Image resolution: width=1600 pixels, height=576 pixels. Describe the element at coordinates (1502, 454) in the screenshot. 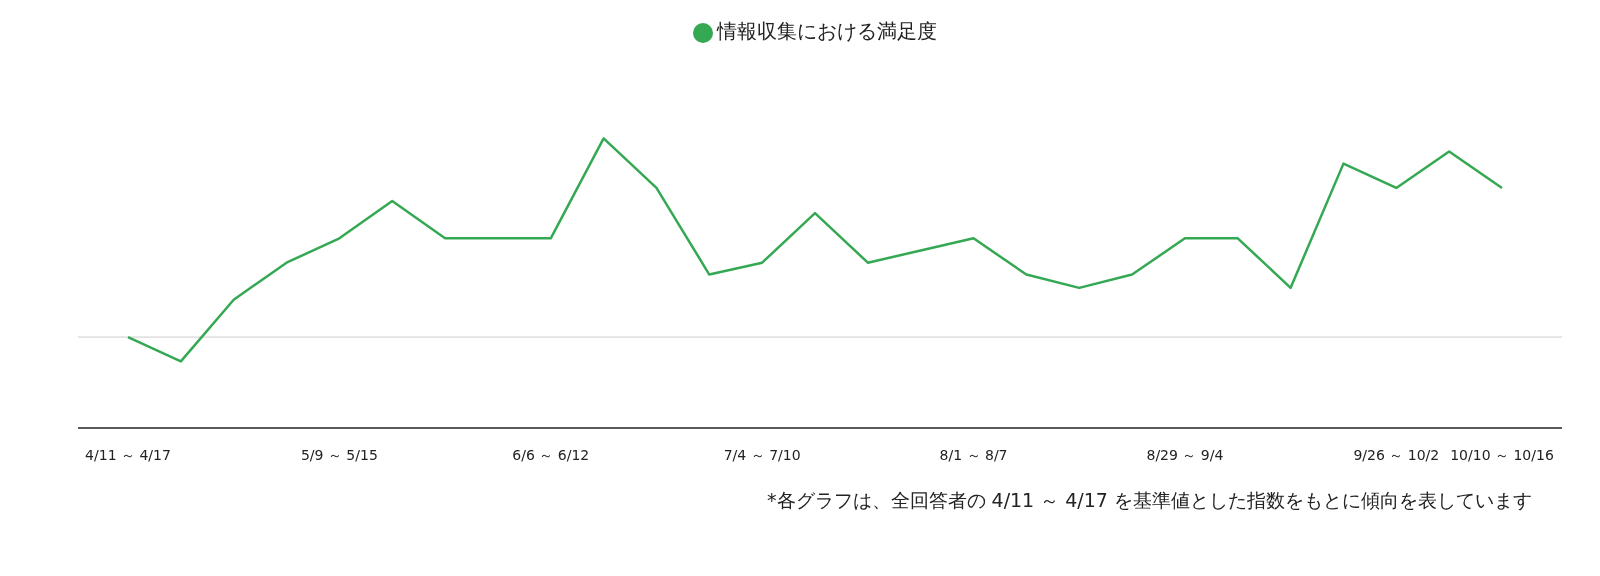

I see `x-tick-label: 10/10 ～ 10/16` at that location.